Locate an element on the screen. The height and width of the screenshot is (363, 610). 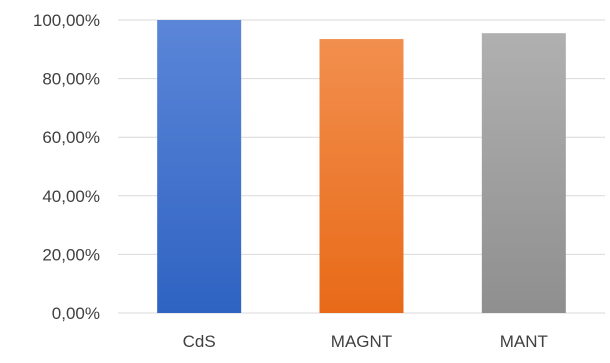
y-tick-label: 60,00% is located at coordinates (71, 137).